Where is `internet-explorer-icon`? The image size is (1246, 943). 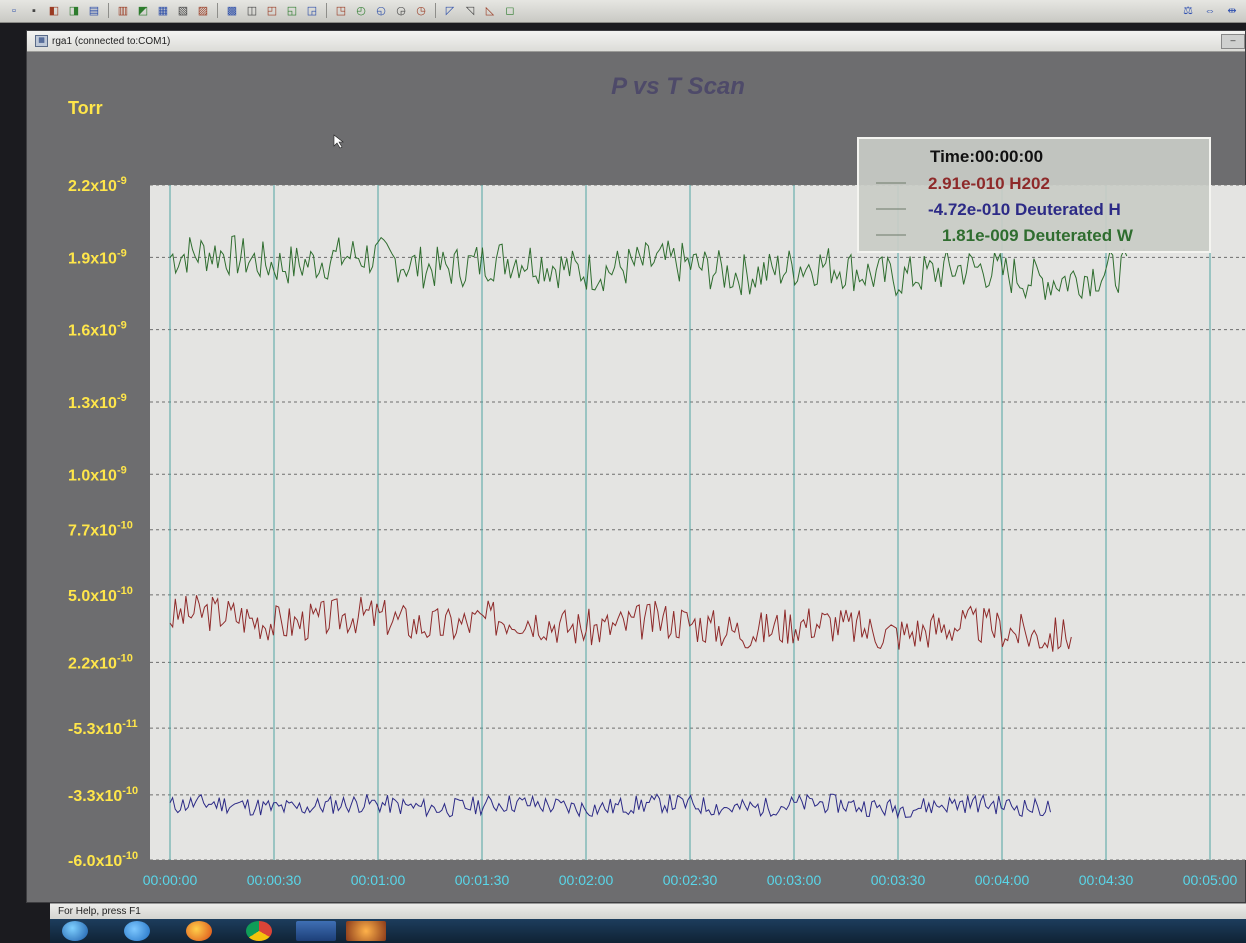
internet-explorer-icon is located at coordinates (137, 931).